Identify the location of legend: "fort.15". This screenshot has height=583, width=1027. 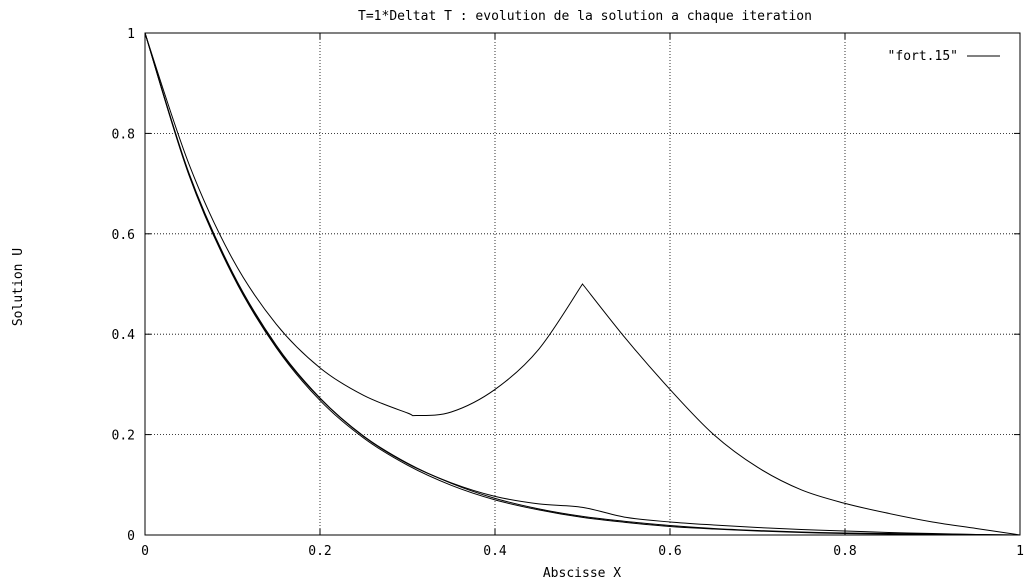
(944, 56).